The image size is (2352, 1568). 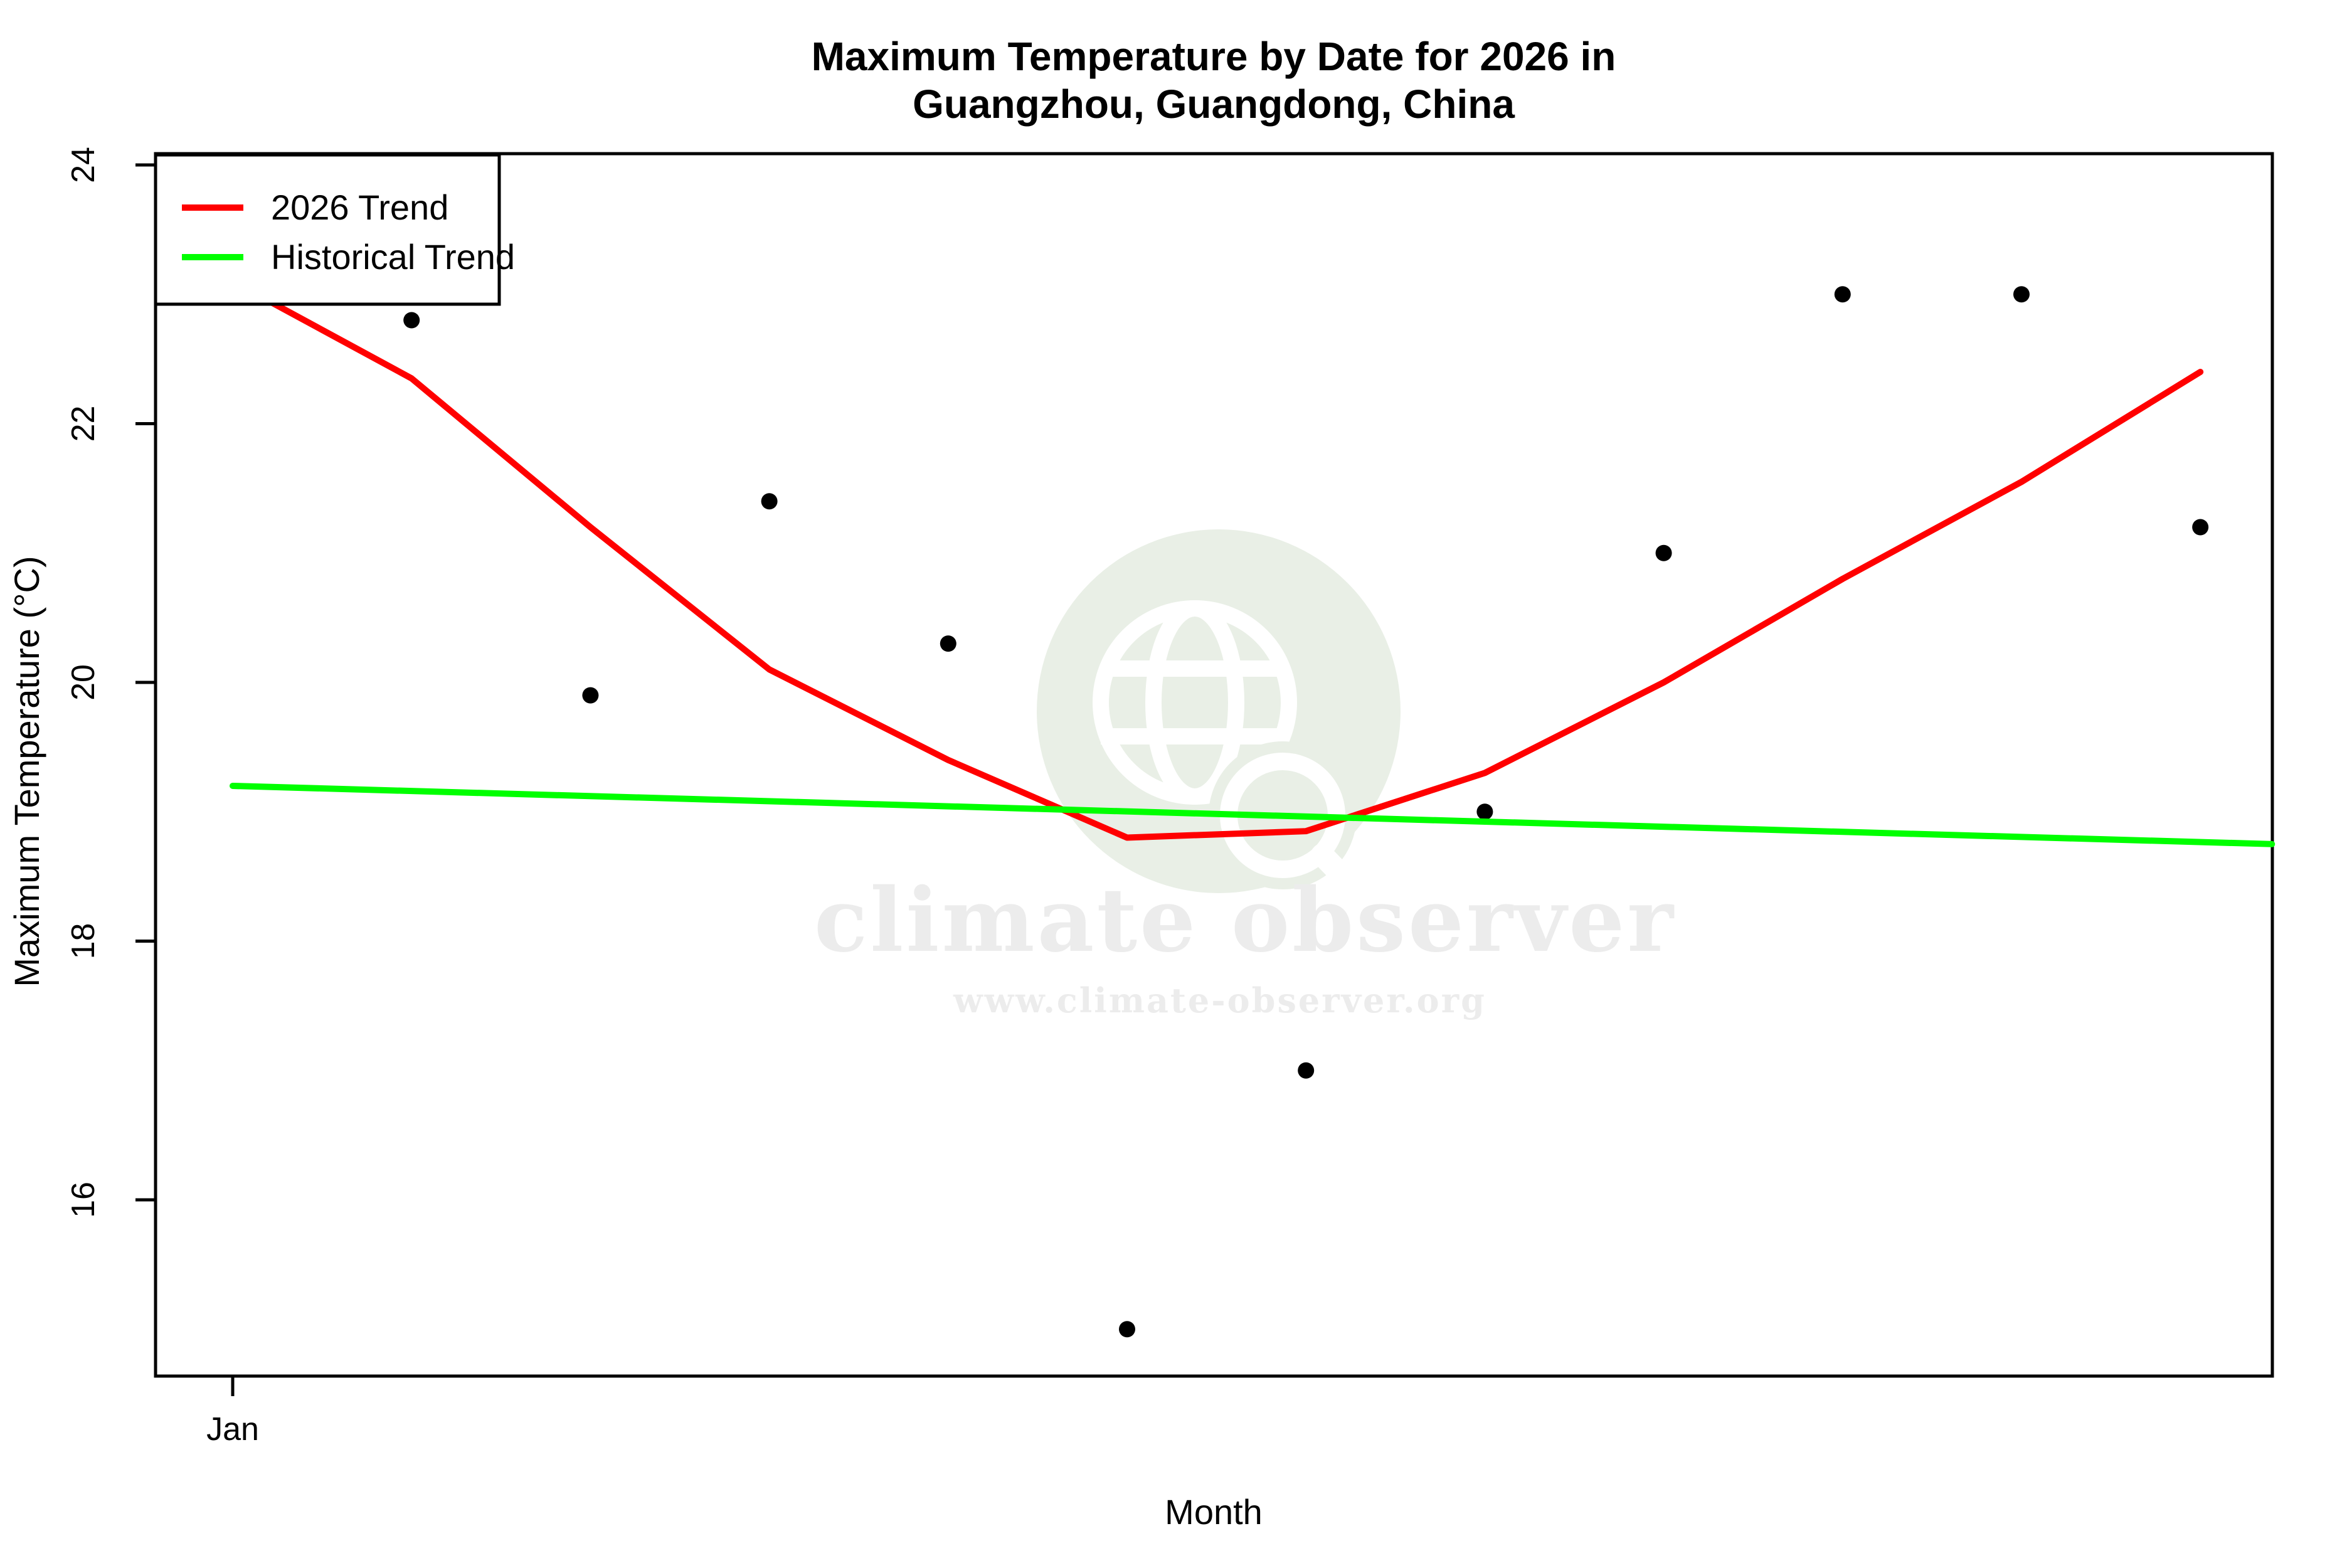 What do you see at coordinates (83, 424) in the screenshot?
I see `y-tick-label: 22` at bounding box center [83, 424].